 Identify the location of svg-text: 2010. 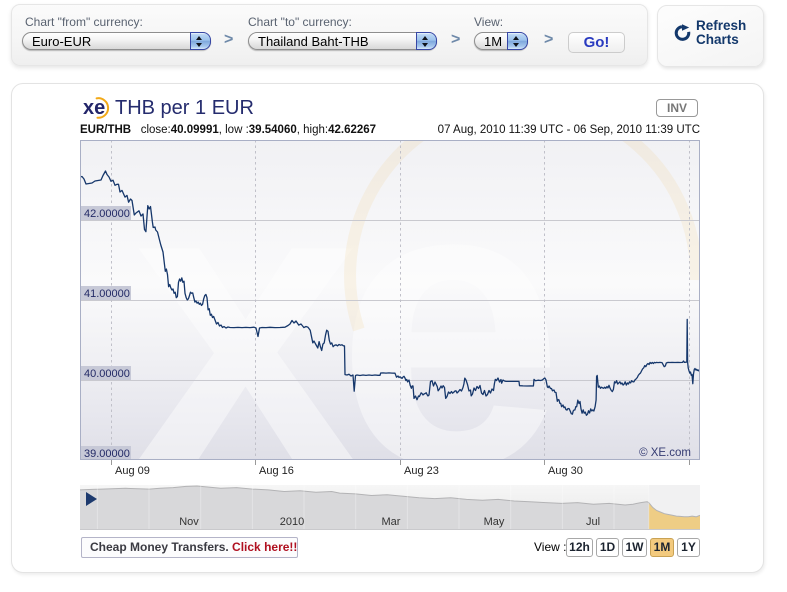
(292, 522).